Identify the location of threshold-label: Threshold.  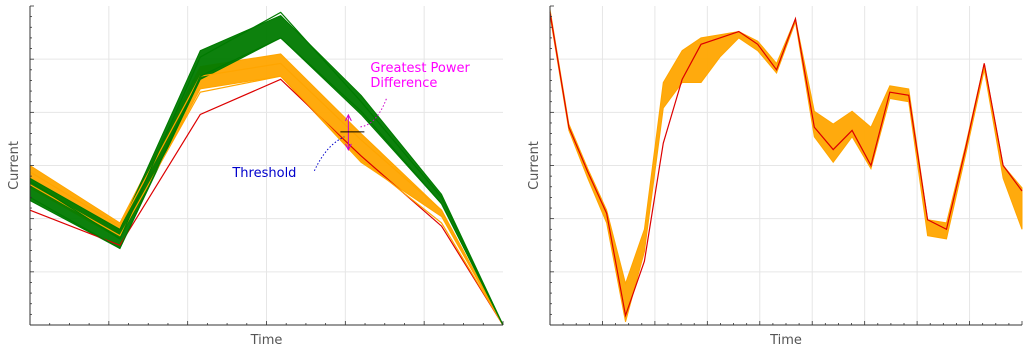
(263, 173).